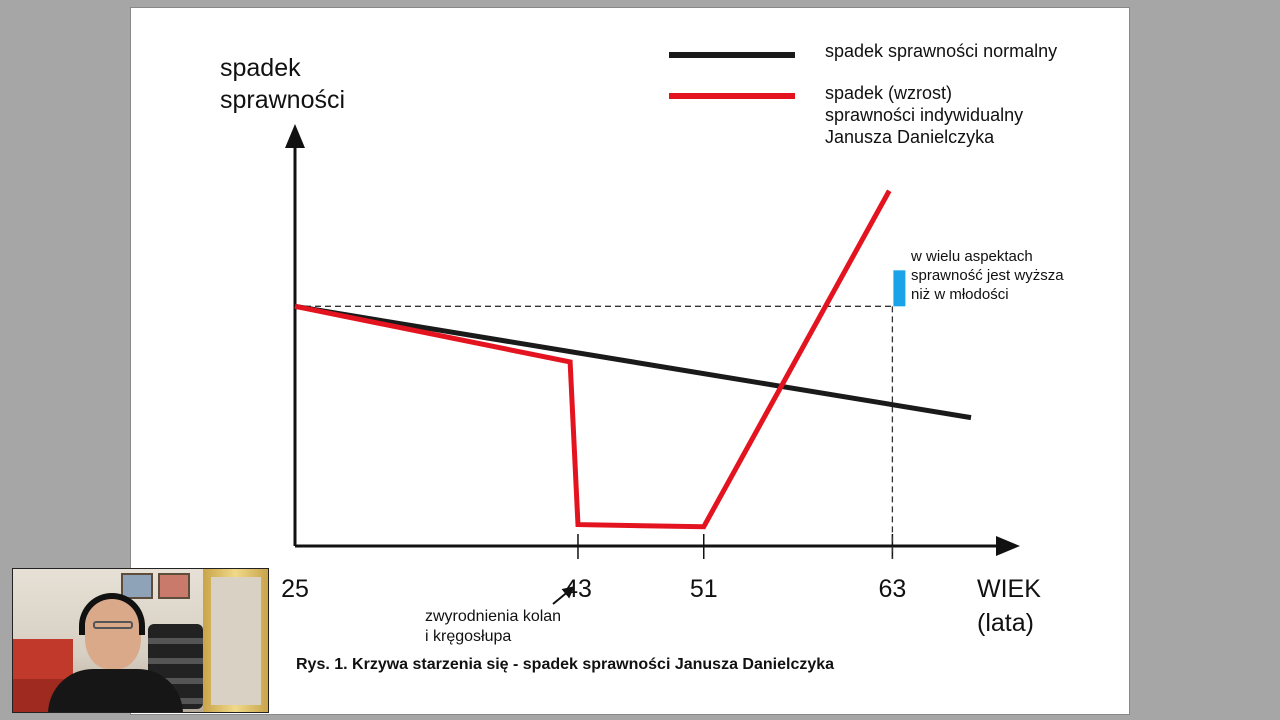 The height and width of the screenshot is (720, 1280). I want to click on x-tick-label: 25, so click(295, 589).